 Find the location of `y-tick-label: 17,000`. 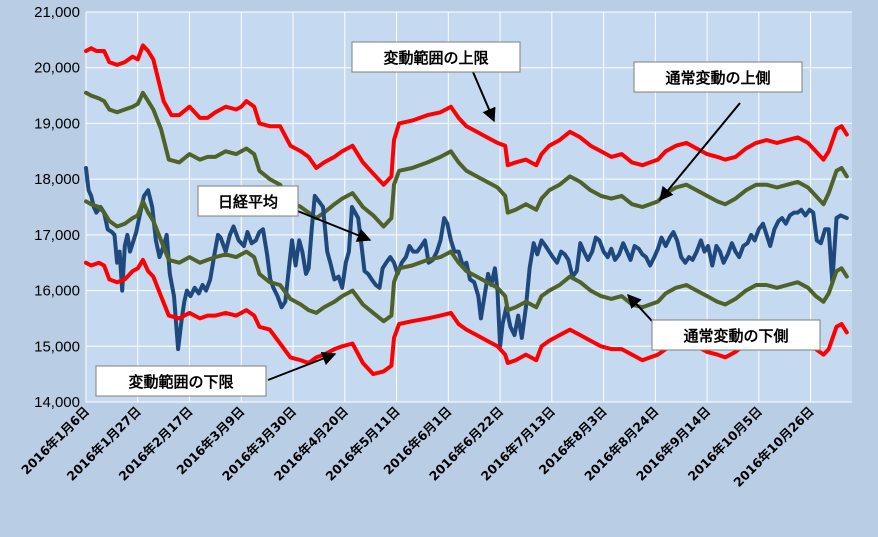

y-tick-label: 17,000 is located at coordinates (57, 235).